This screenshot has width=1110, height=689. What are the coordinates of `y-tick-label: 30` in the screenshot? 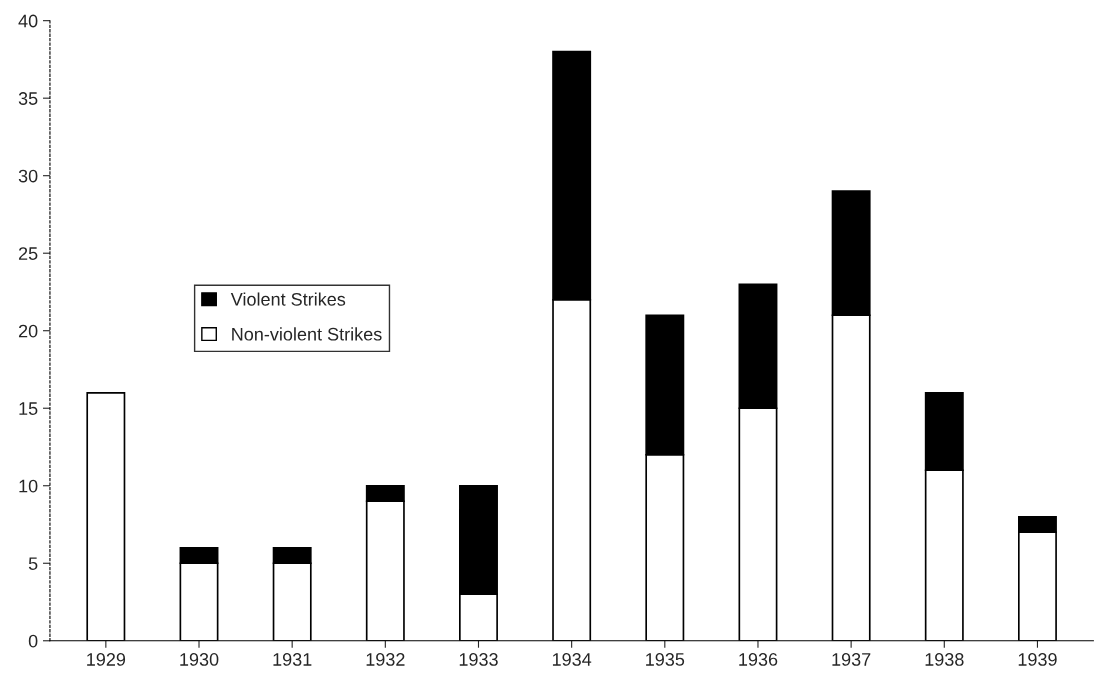 It's located at (28, 176).